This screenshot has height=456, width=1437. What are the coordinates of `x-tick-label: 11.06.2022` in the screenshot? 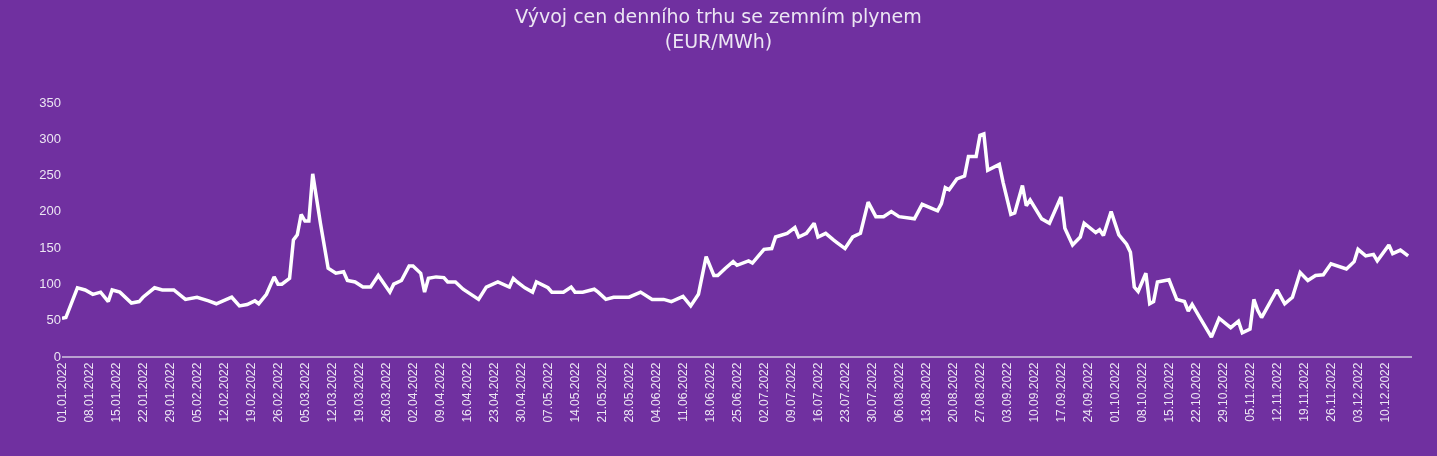 It's located at (682, 392).